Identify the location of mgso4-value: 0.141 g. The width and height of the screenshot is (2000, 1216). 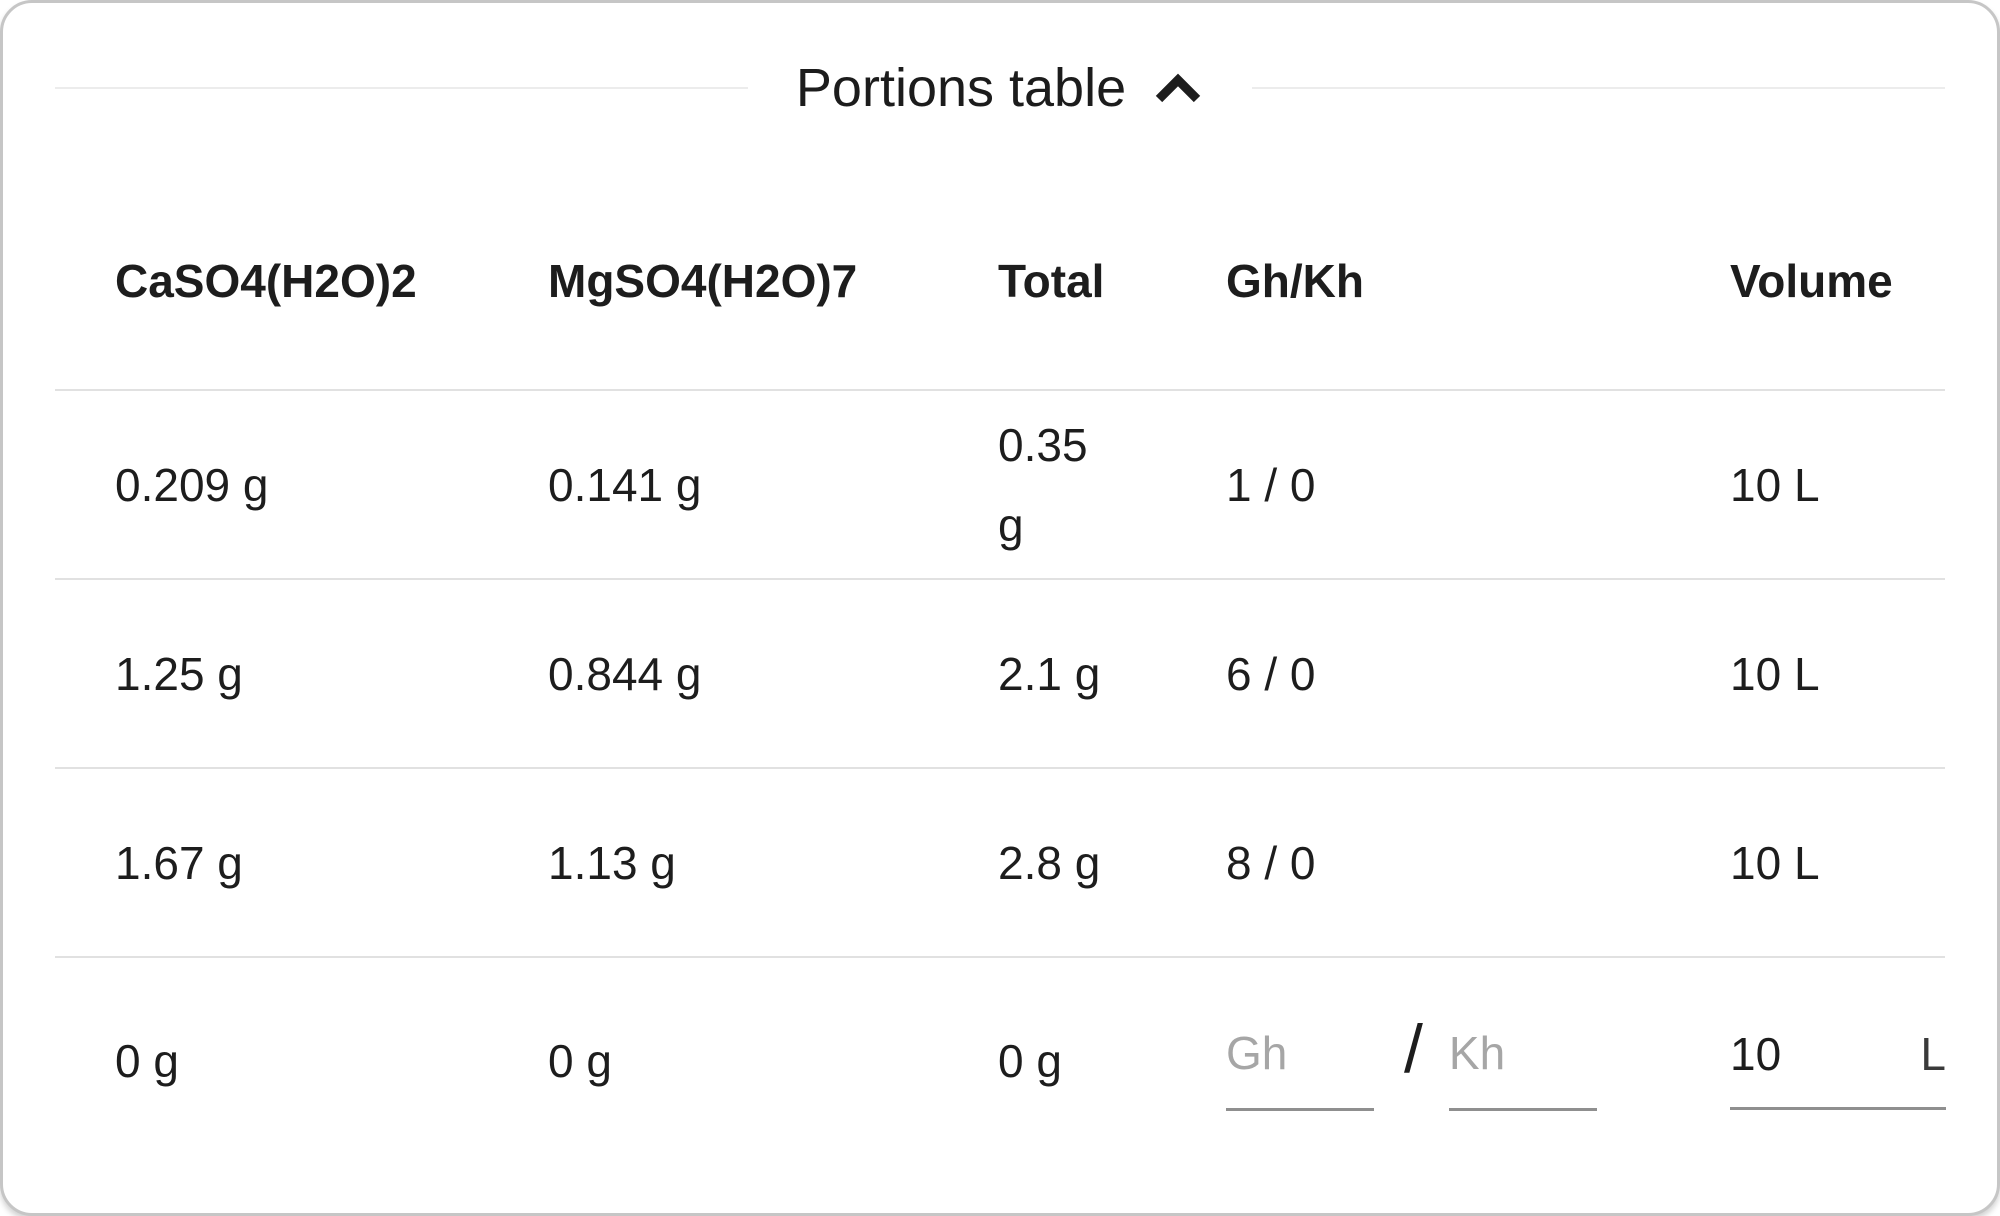
(625, 484).